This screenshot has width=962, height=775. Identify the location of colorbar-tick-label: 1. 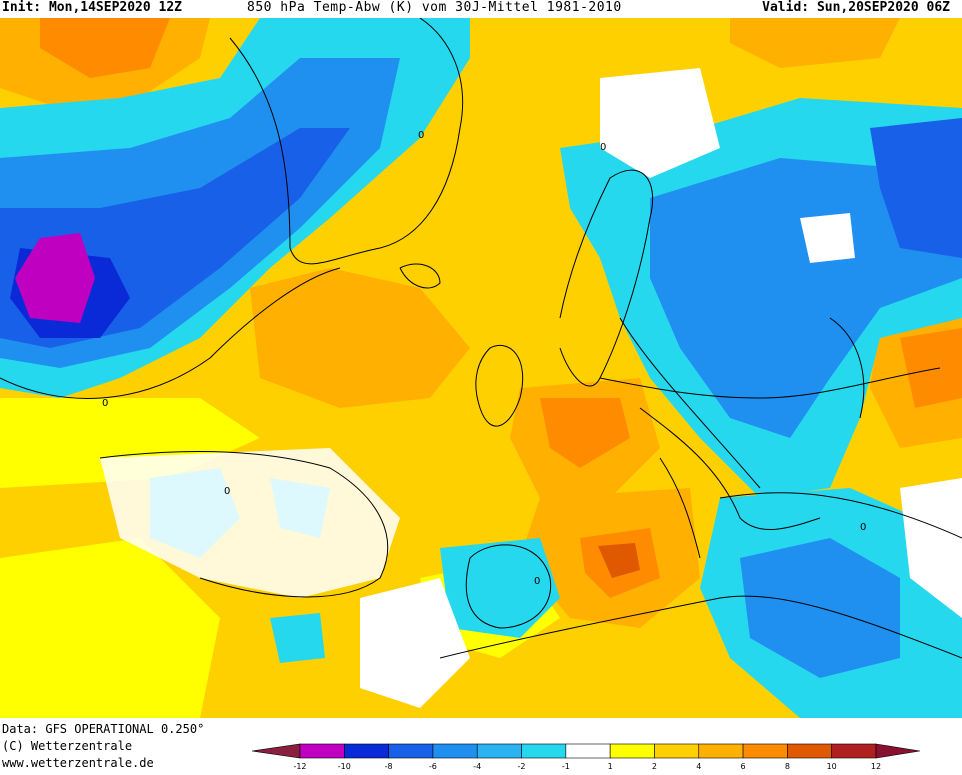
(610, 766).